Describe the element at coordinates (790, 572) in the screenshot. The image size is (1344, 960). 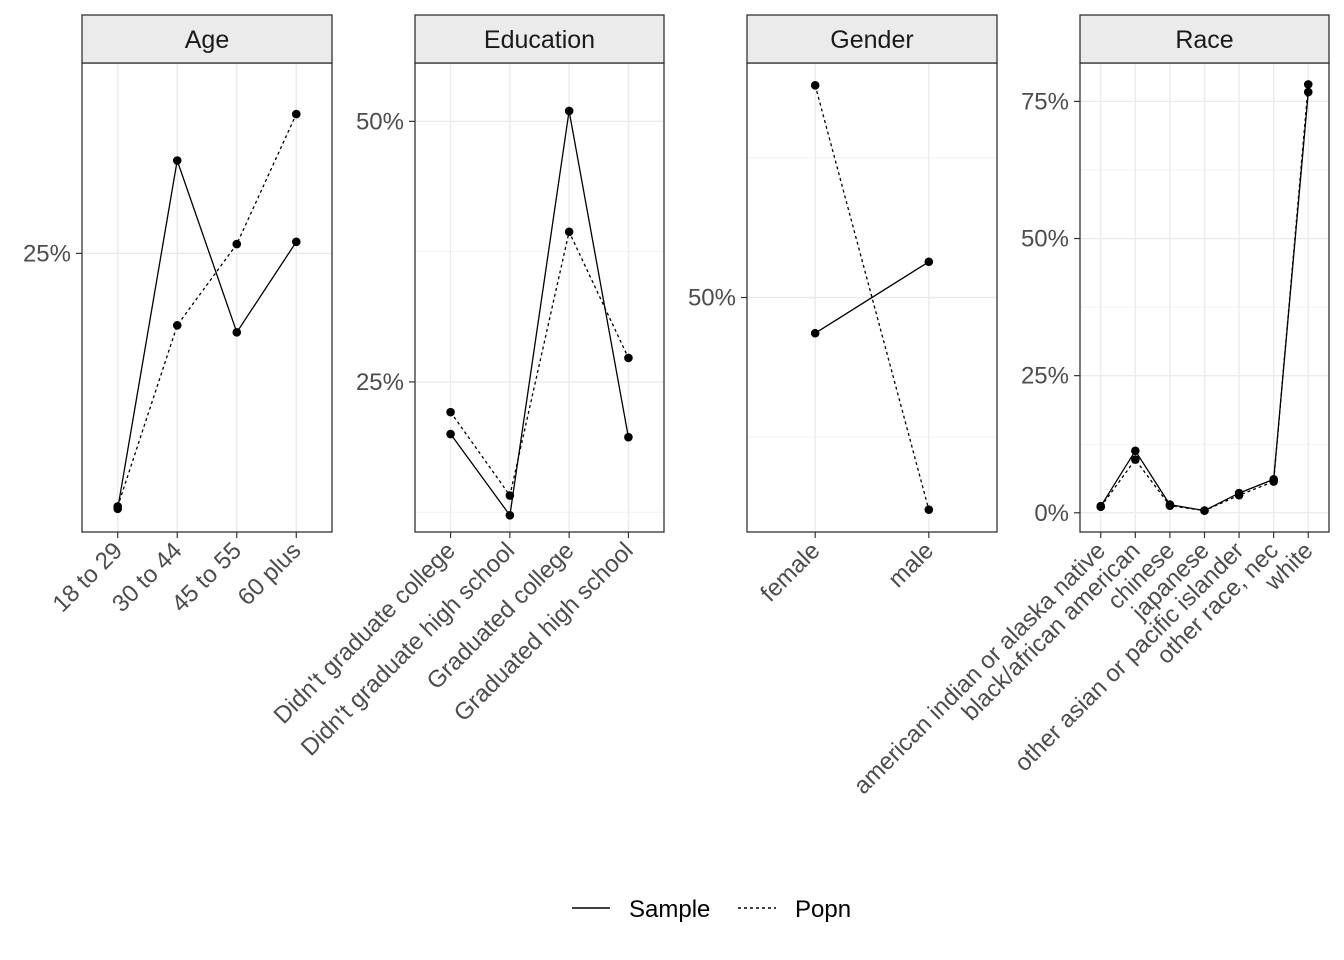
I see `x-tick-label: female` at that location.